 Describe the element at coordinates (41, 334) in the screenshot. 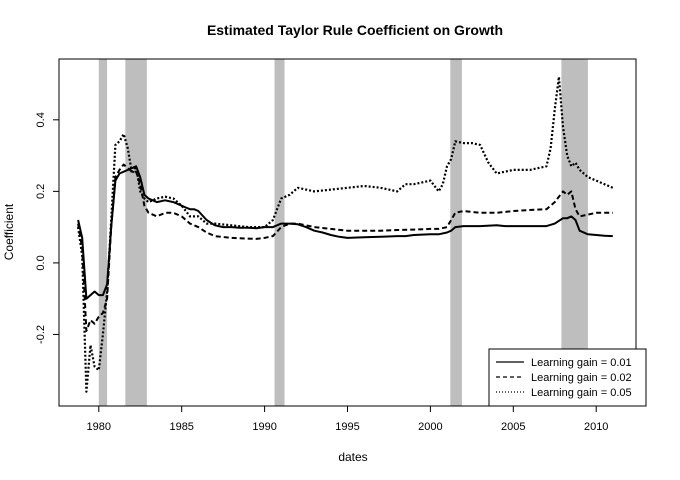

I see `y-tick-label: -0.2` at that location.